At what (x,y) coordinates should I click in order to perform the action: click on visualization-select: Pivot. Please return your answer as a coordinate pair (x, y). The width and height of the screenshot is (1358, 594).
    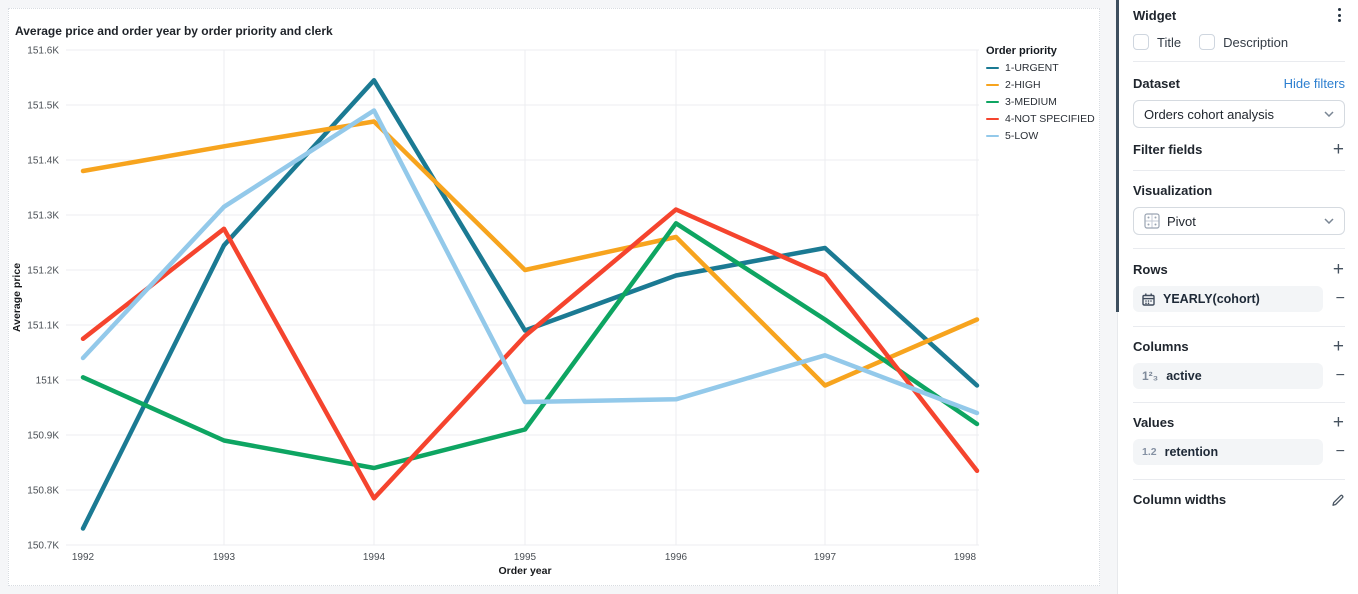
    Looking at the image, I should click on (1239, 221).